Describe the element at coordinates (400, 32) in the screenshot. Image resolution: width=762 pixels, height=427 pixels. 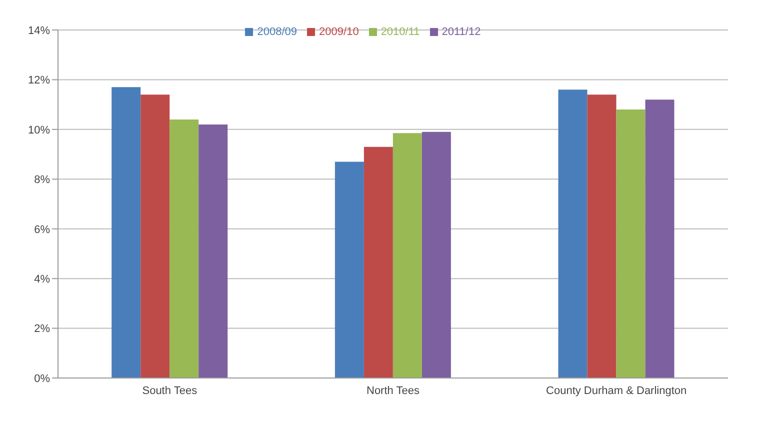
I see `legend-label: 2010/11` at that location.